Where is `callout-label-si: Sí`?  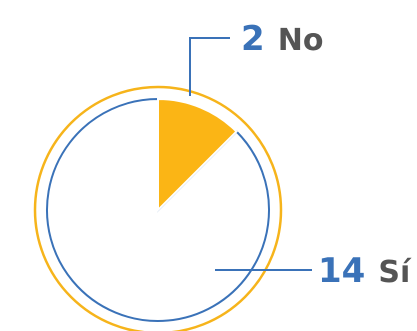 callout-label-si: Sí is located at coordinates (395, 272).